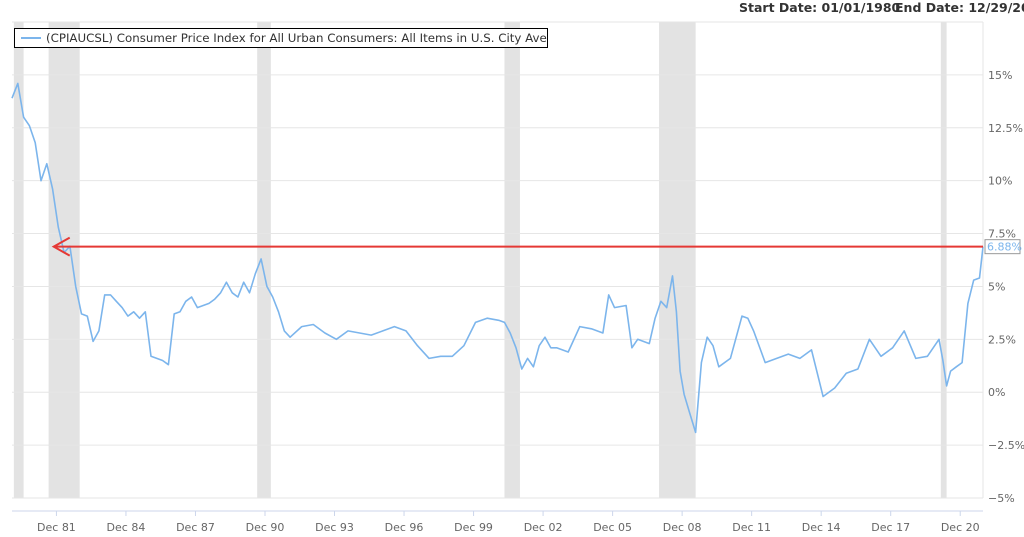  What do you see at coordinates (820, 7) in the screenshot?
I see `start-date-label: Start Date: 01/01/1980` at bounding box center [820, 7].